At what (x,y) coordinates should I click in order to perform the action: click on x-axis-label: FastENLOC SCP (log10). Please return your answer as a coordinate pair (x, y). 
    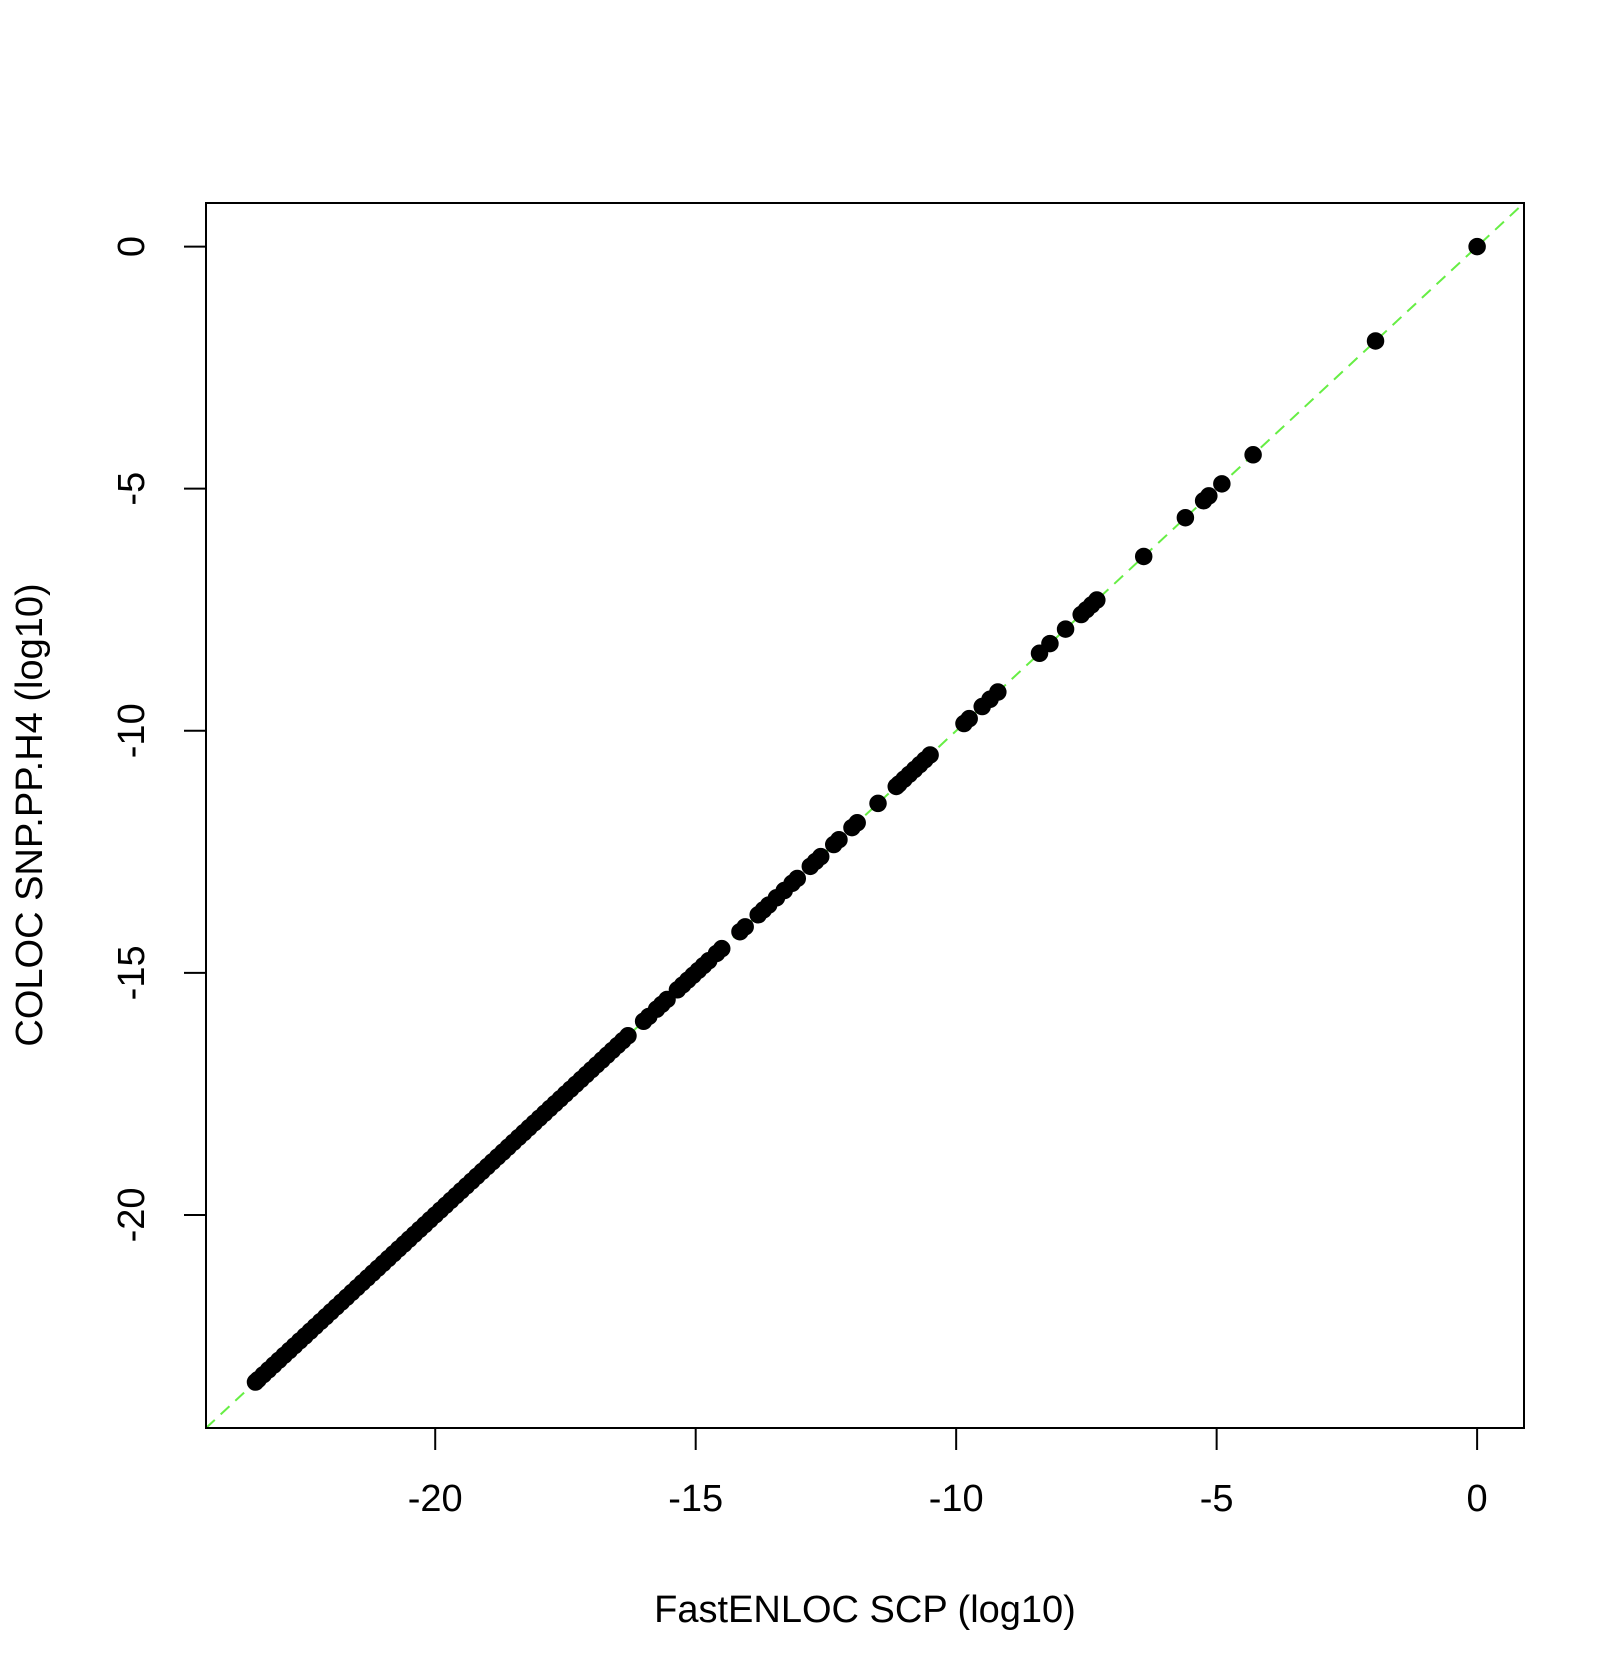
    Looking at the image, I should click on (865, 1610).